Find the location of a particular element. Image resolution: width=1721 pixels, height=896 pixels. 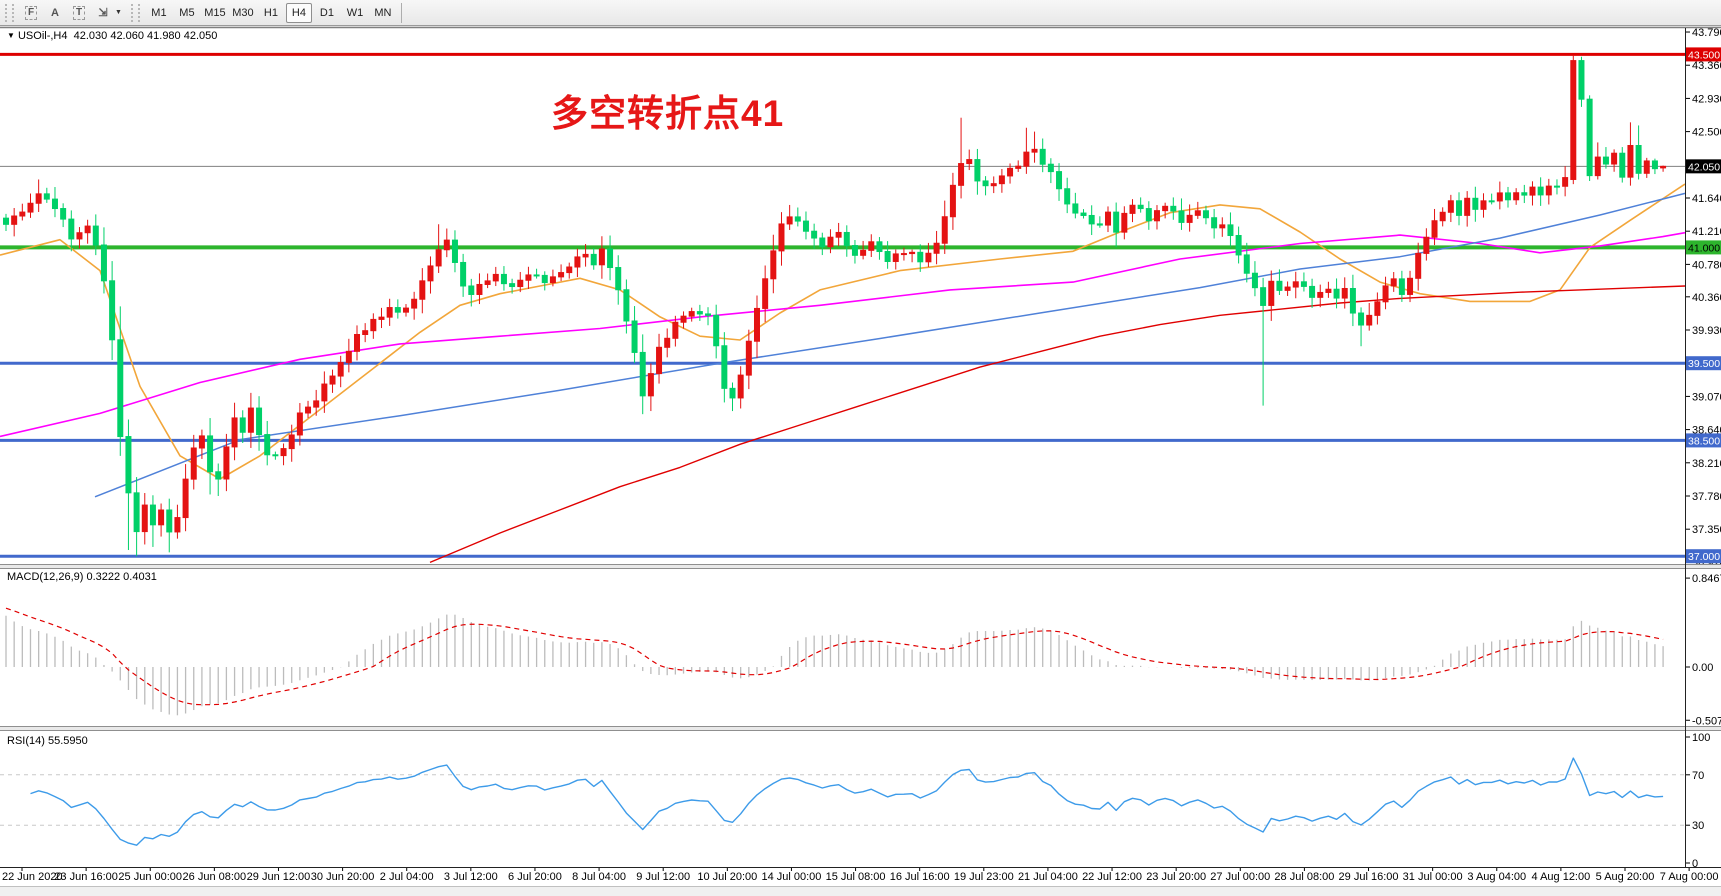

price-tick-label: 39.930 is located at coordinates (1706, 331).